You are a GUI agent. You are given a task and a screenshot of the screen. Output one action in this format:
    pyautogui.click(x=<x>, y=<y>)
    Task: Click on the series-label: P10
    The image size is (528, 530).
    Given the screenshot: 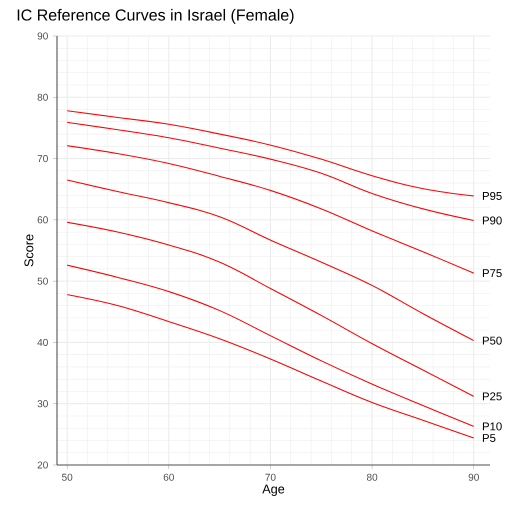 What is the action you would take?
    pyautogui.click(x=492, y=426)
    